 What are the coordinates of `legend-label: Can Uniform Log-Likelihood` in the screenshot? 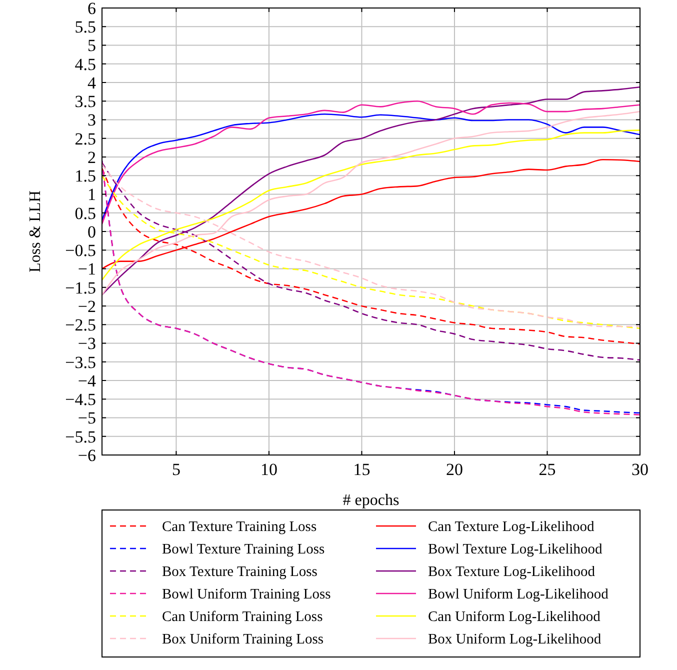 It's located at (515, 617).